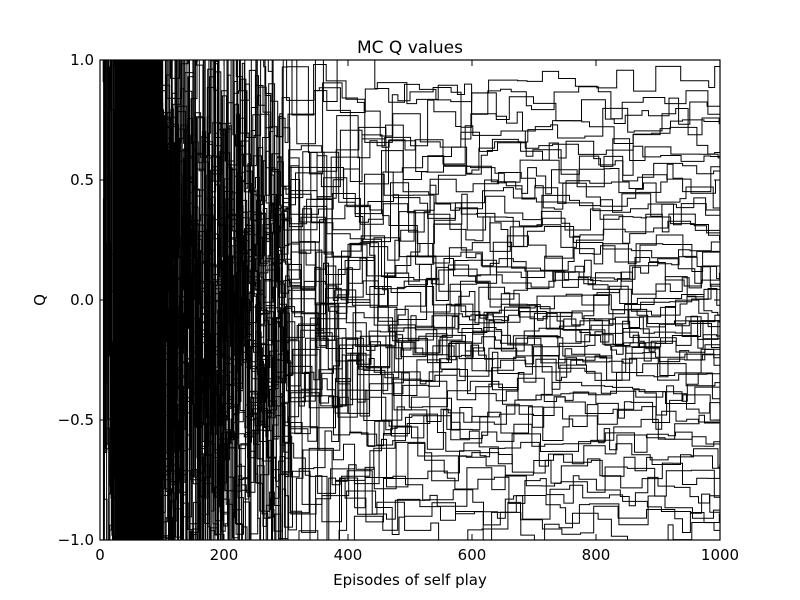 This screenshot has width=800, height=600. I want to click on x-tick-label: 200, so click(224, 555).